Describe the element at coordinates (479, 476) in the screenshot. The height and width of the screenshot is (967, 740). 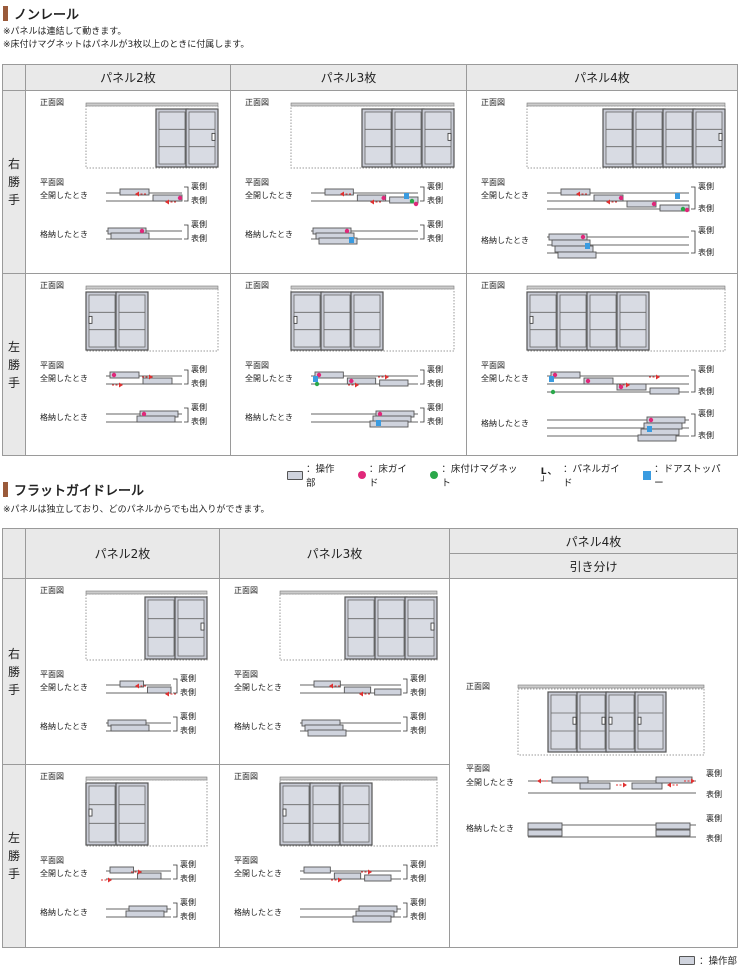
I see `legend-magnet: ：床付けマグネット` at that location.